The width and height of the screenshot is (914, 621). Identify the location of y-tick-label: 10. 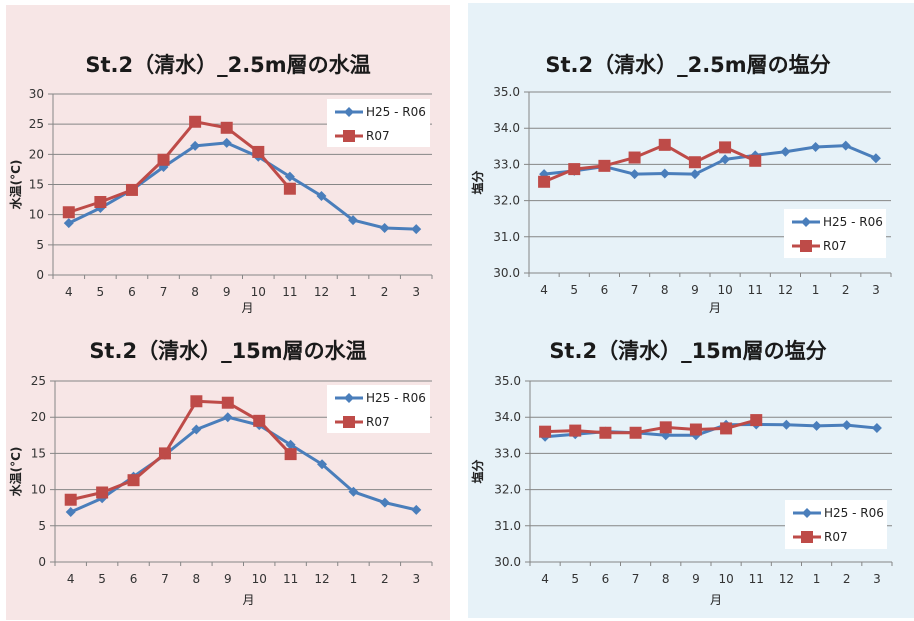
(38, 490).